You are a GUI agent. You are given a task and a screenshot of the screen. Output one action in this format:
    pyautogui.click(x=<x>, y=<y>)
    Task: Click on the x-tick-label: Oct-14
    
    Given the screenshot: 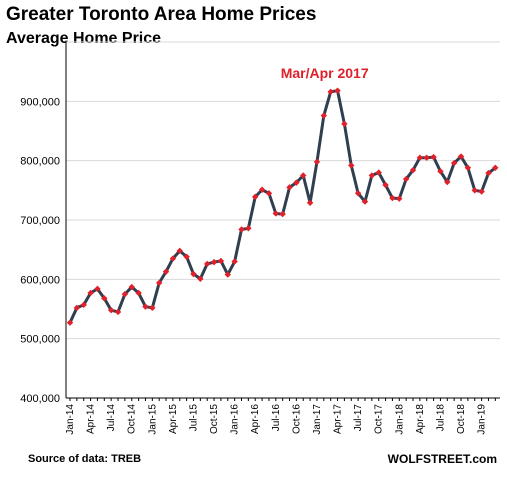 What is the action you would take?
    pyautogui.click(x=132, y=419)
    